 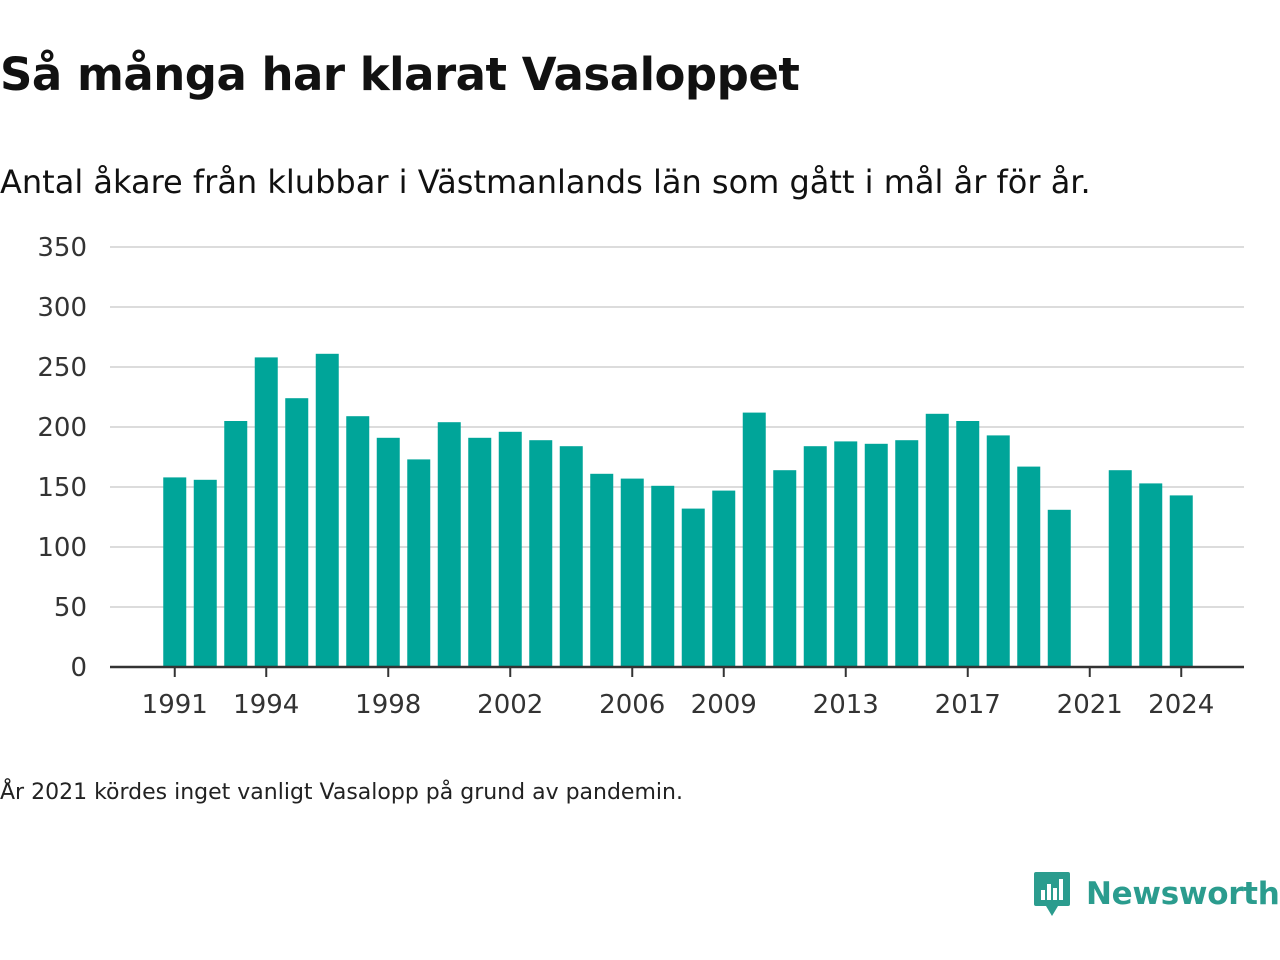 I want to click on bar-2008, so click(x=693, y=587).